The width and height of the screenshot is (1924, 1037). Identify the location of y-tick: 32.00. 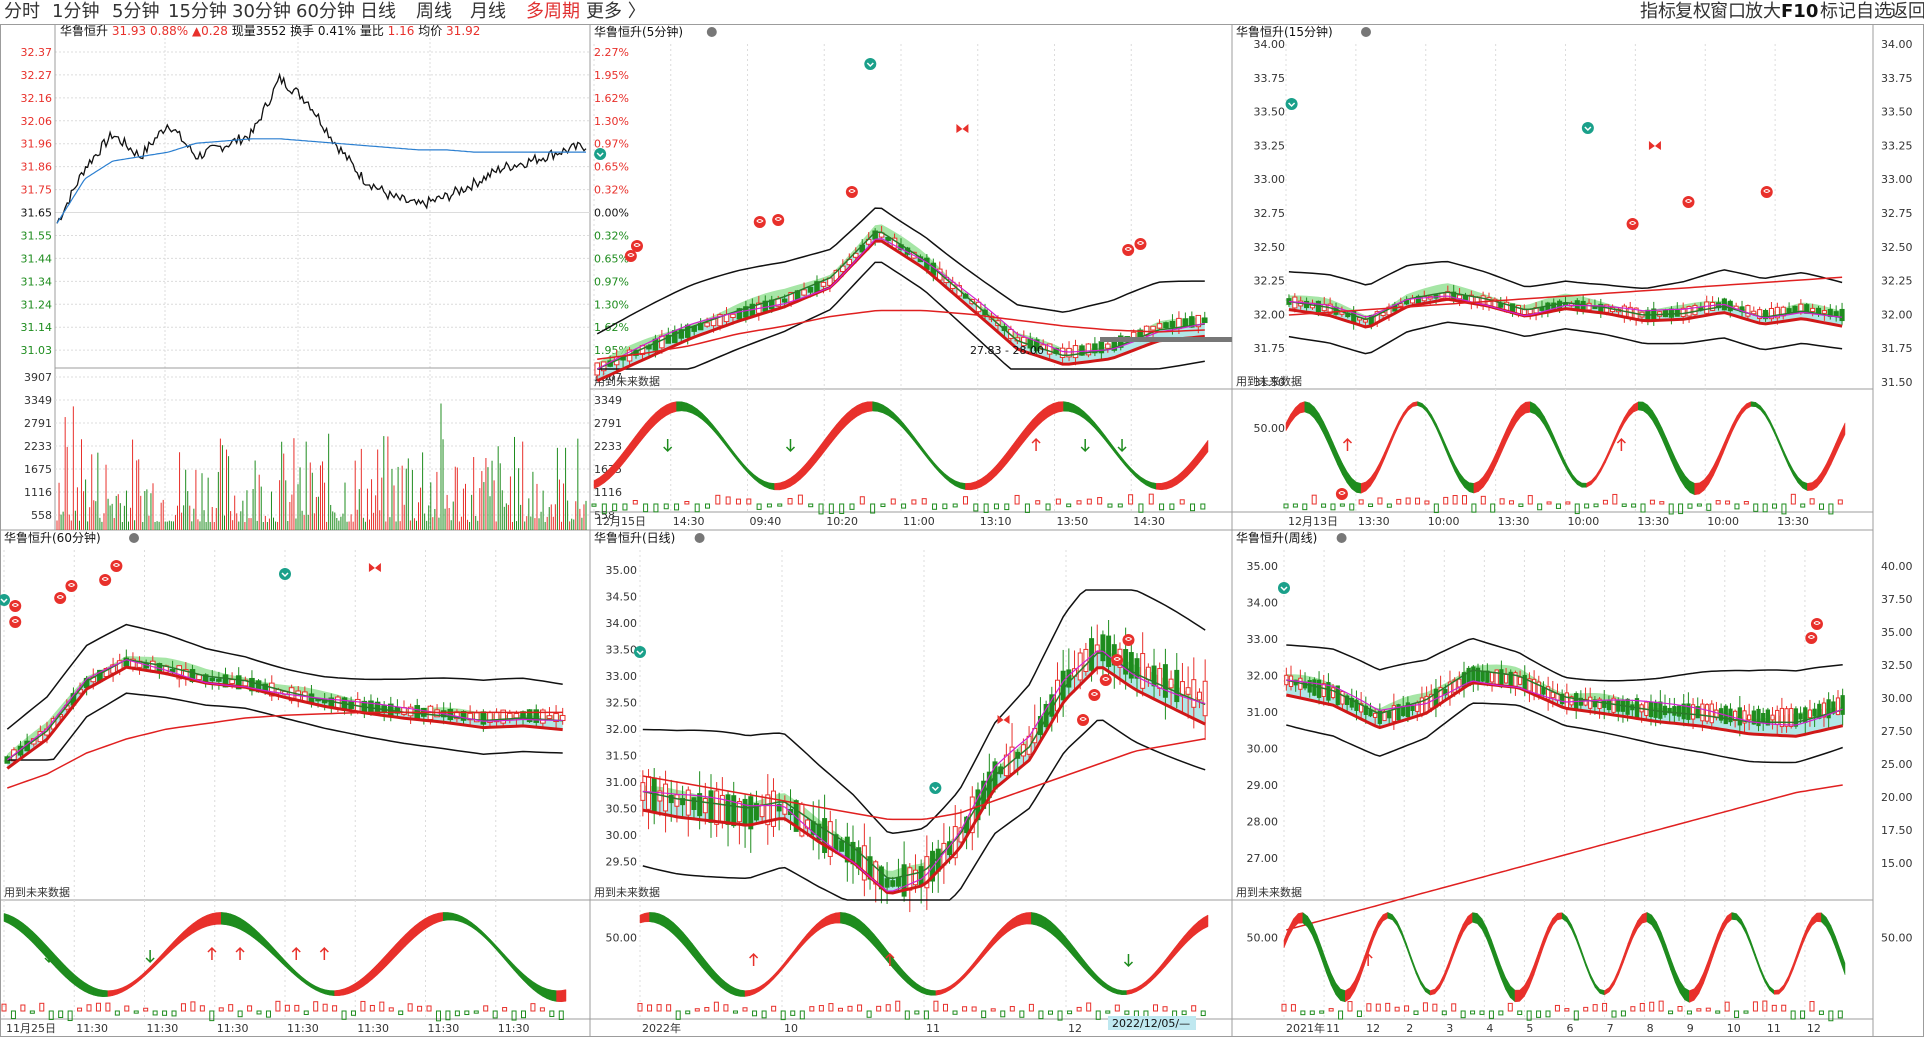
(1270, 314).